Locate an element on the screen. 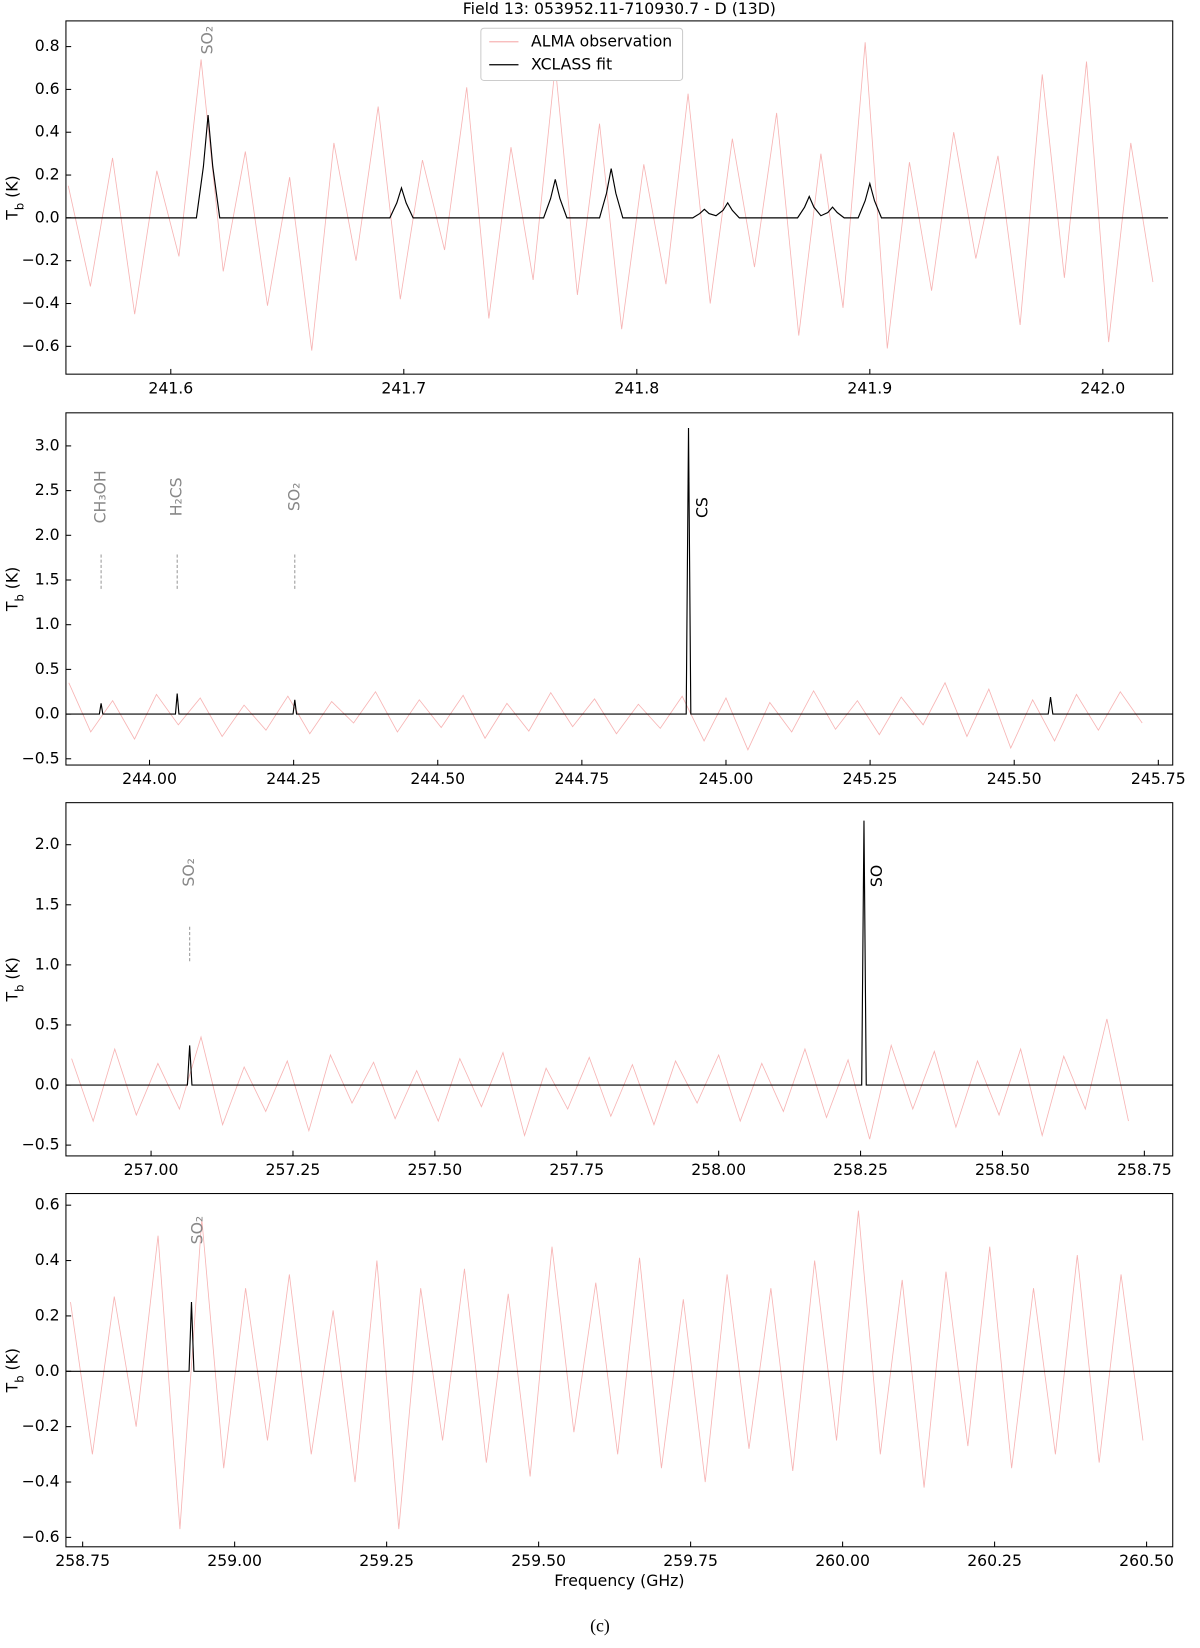  annotation: CH₃OH is located at coordinates (100, 496).